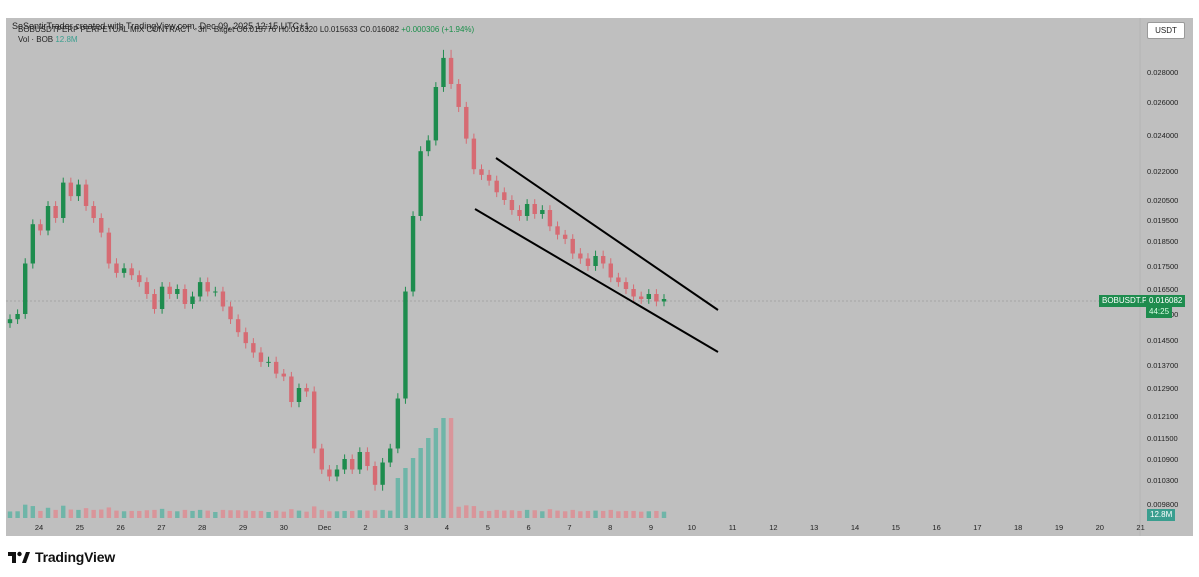 The height and width of the screenshot is (577, 1199). I want to click on x-tick-label: 19, so click(1059, 527).